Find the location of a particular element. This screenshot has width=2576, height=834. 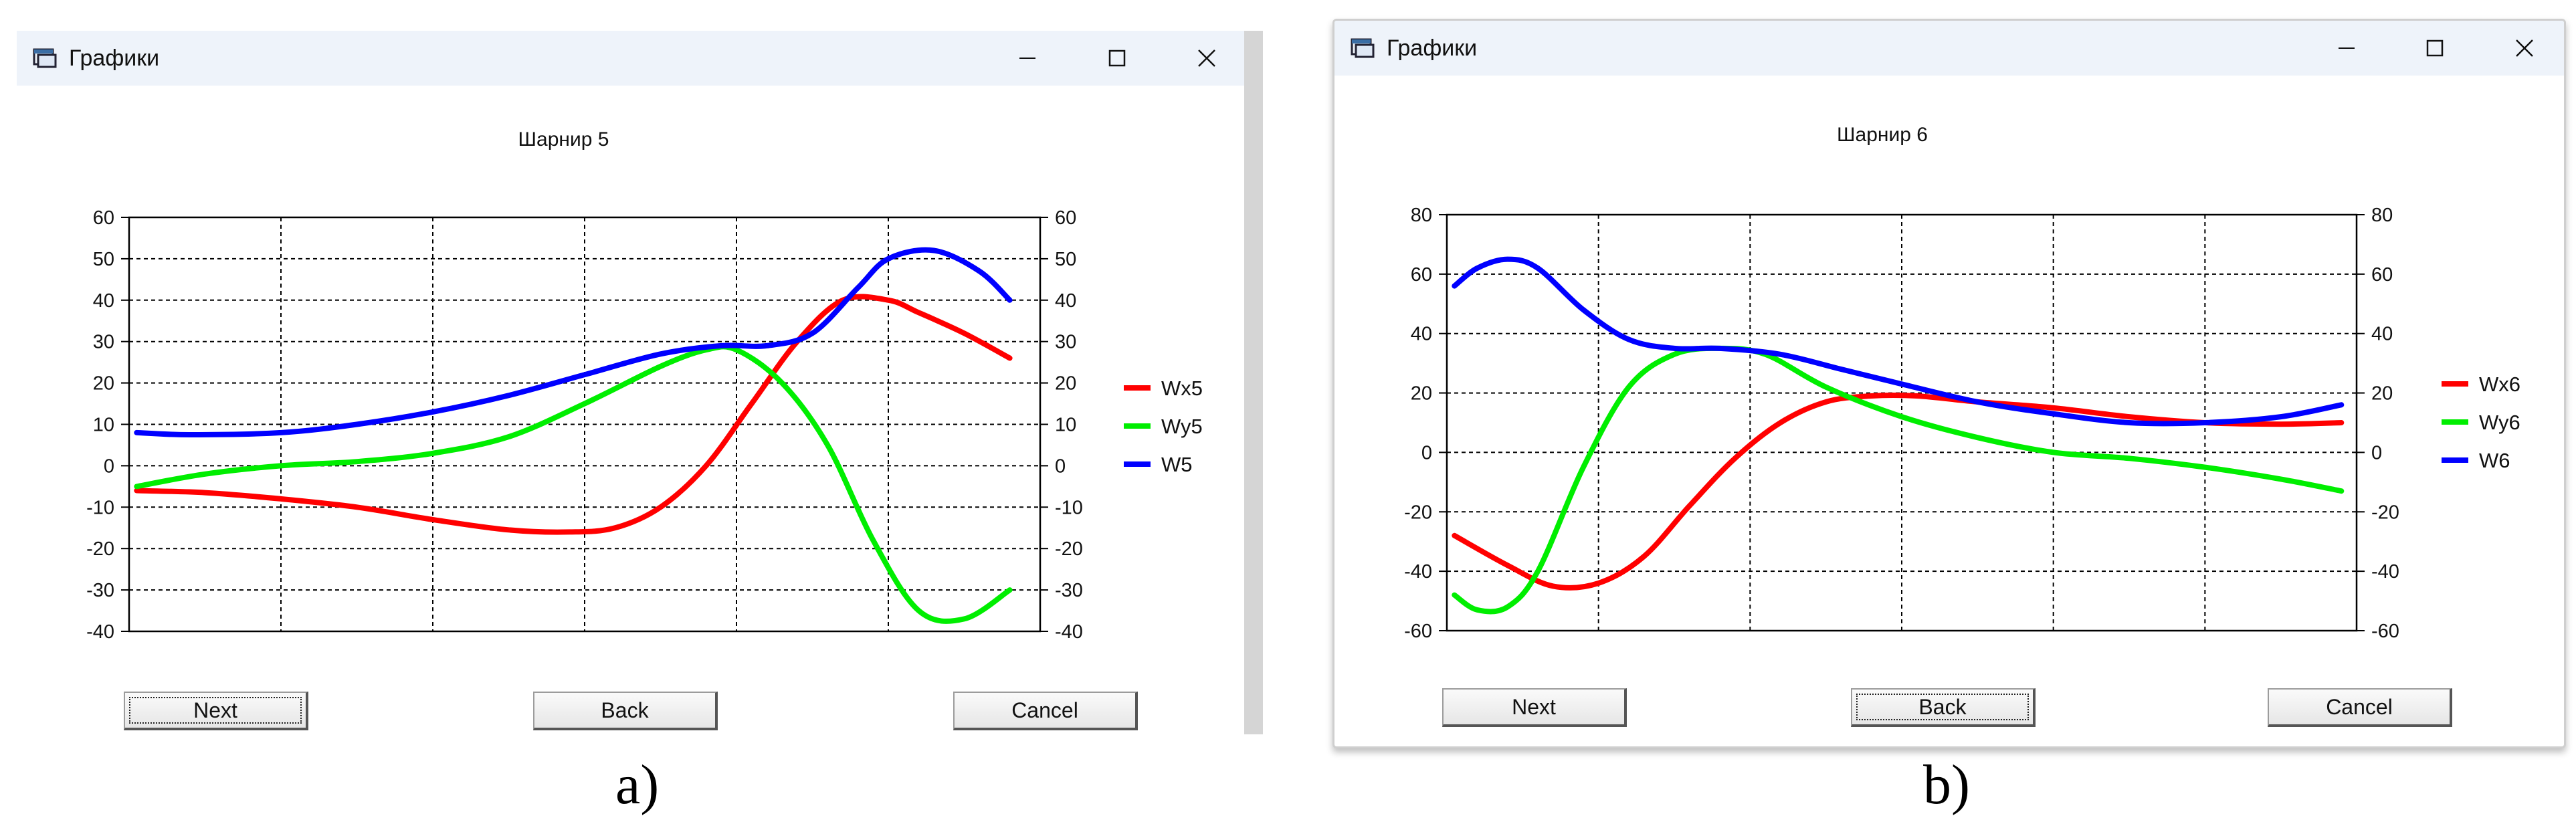

y-tick-label-left: -30 is located at coordinates (100, 590).